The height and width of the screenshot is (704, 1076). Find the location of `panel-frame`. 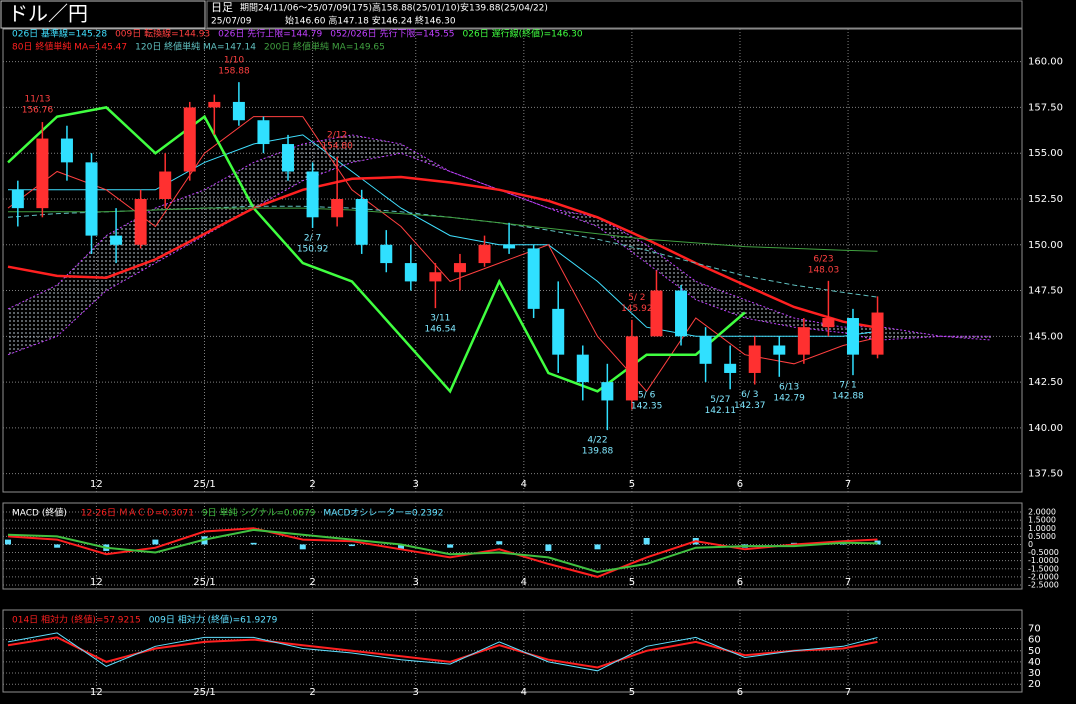

panel-frame is located at coordinates (512, 546).